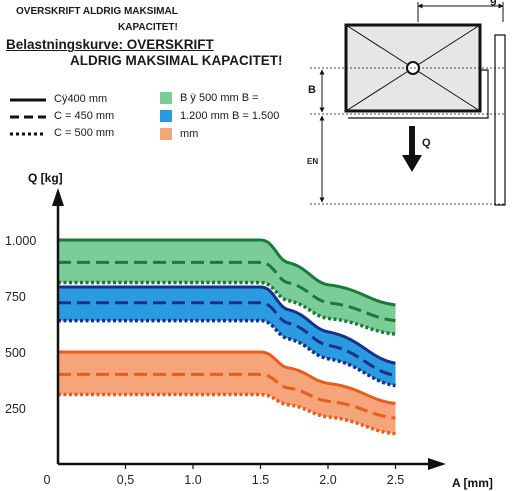  I want to click on y-tick-label: 250, so click(15, 409).